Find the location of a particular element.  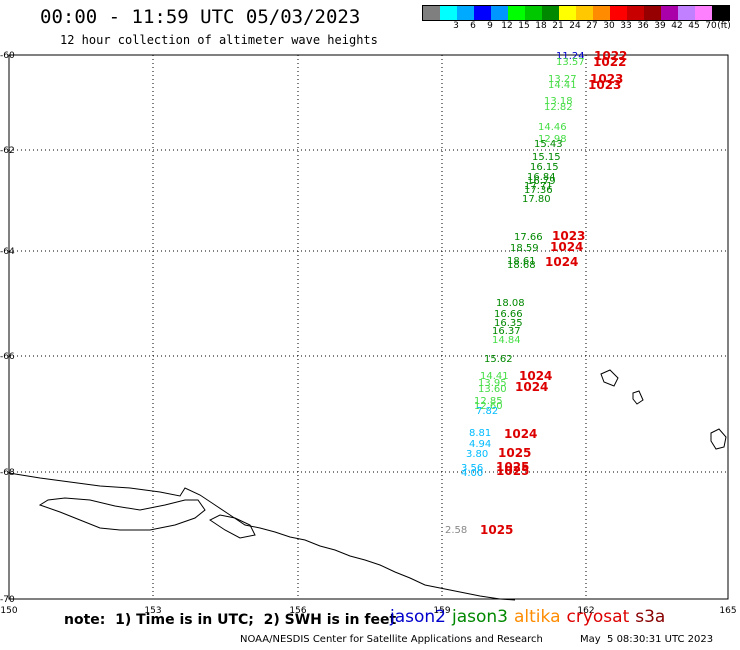

wave-height-label: 12.98 is located at coordinates (552, 139).